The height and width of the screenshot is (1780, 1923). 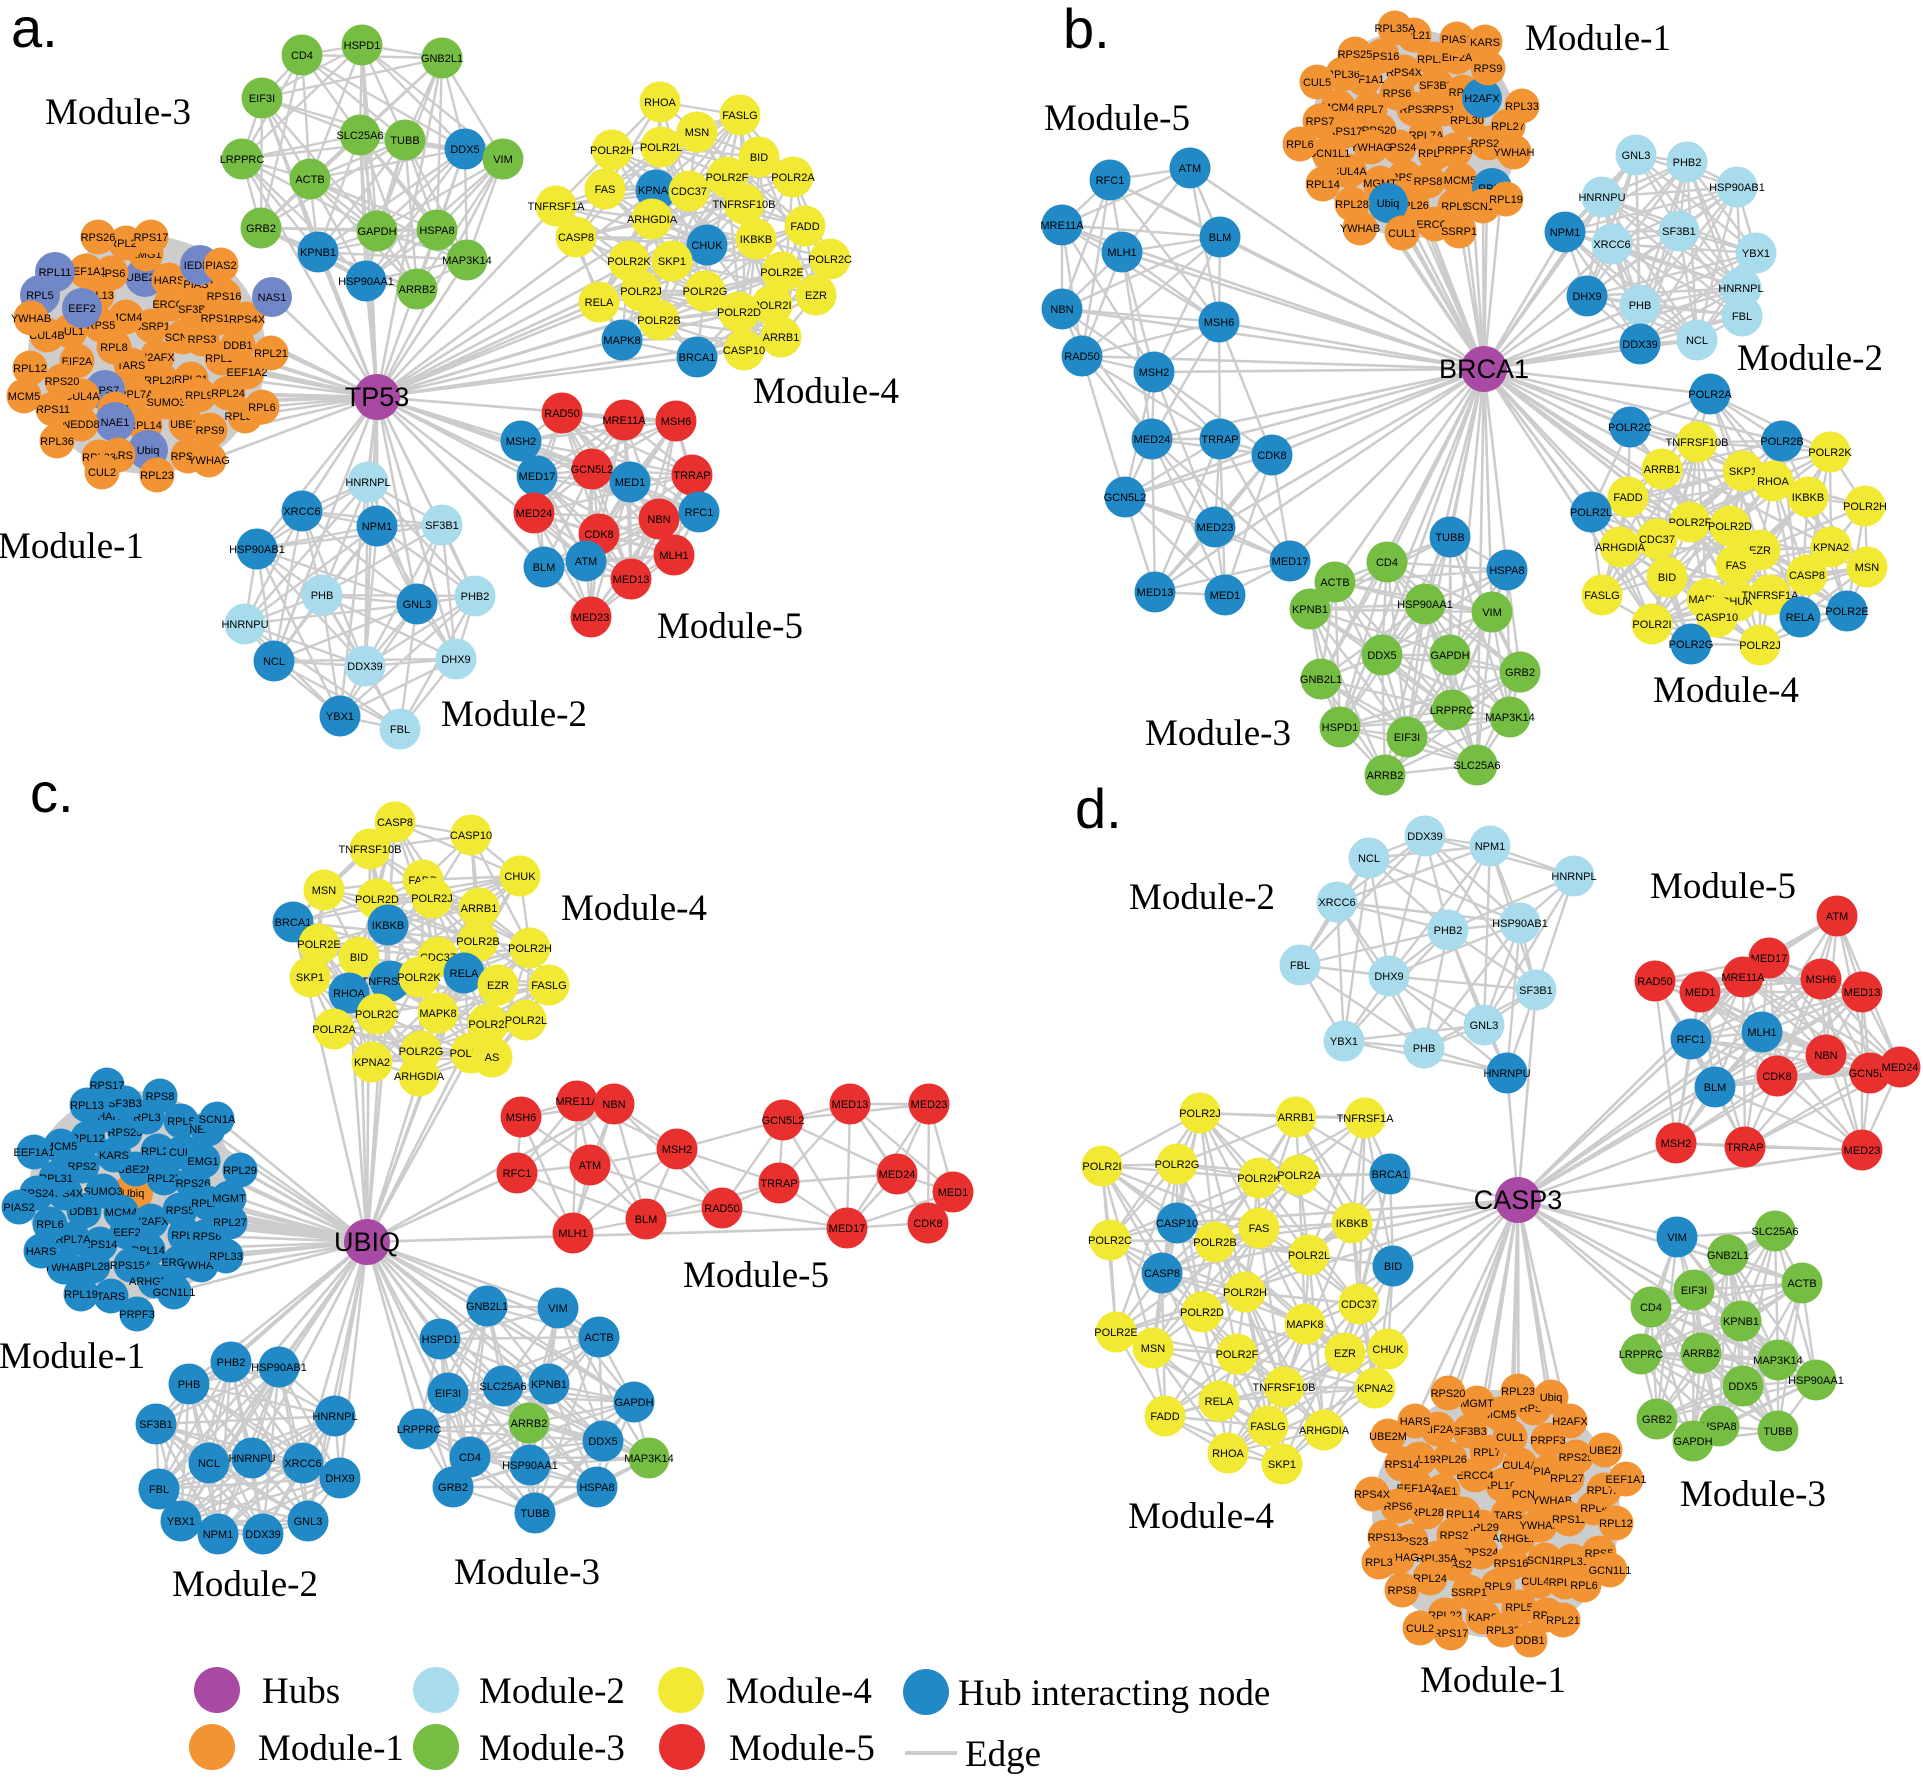 What do you see at coordinates (30, 369) in the screenshot?
I see `svg-text: RPL12` at bounding box center [30, 369].